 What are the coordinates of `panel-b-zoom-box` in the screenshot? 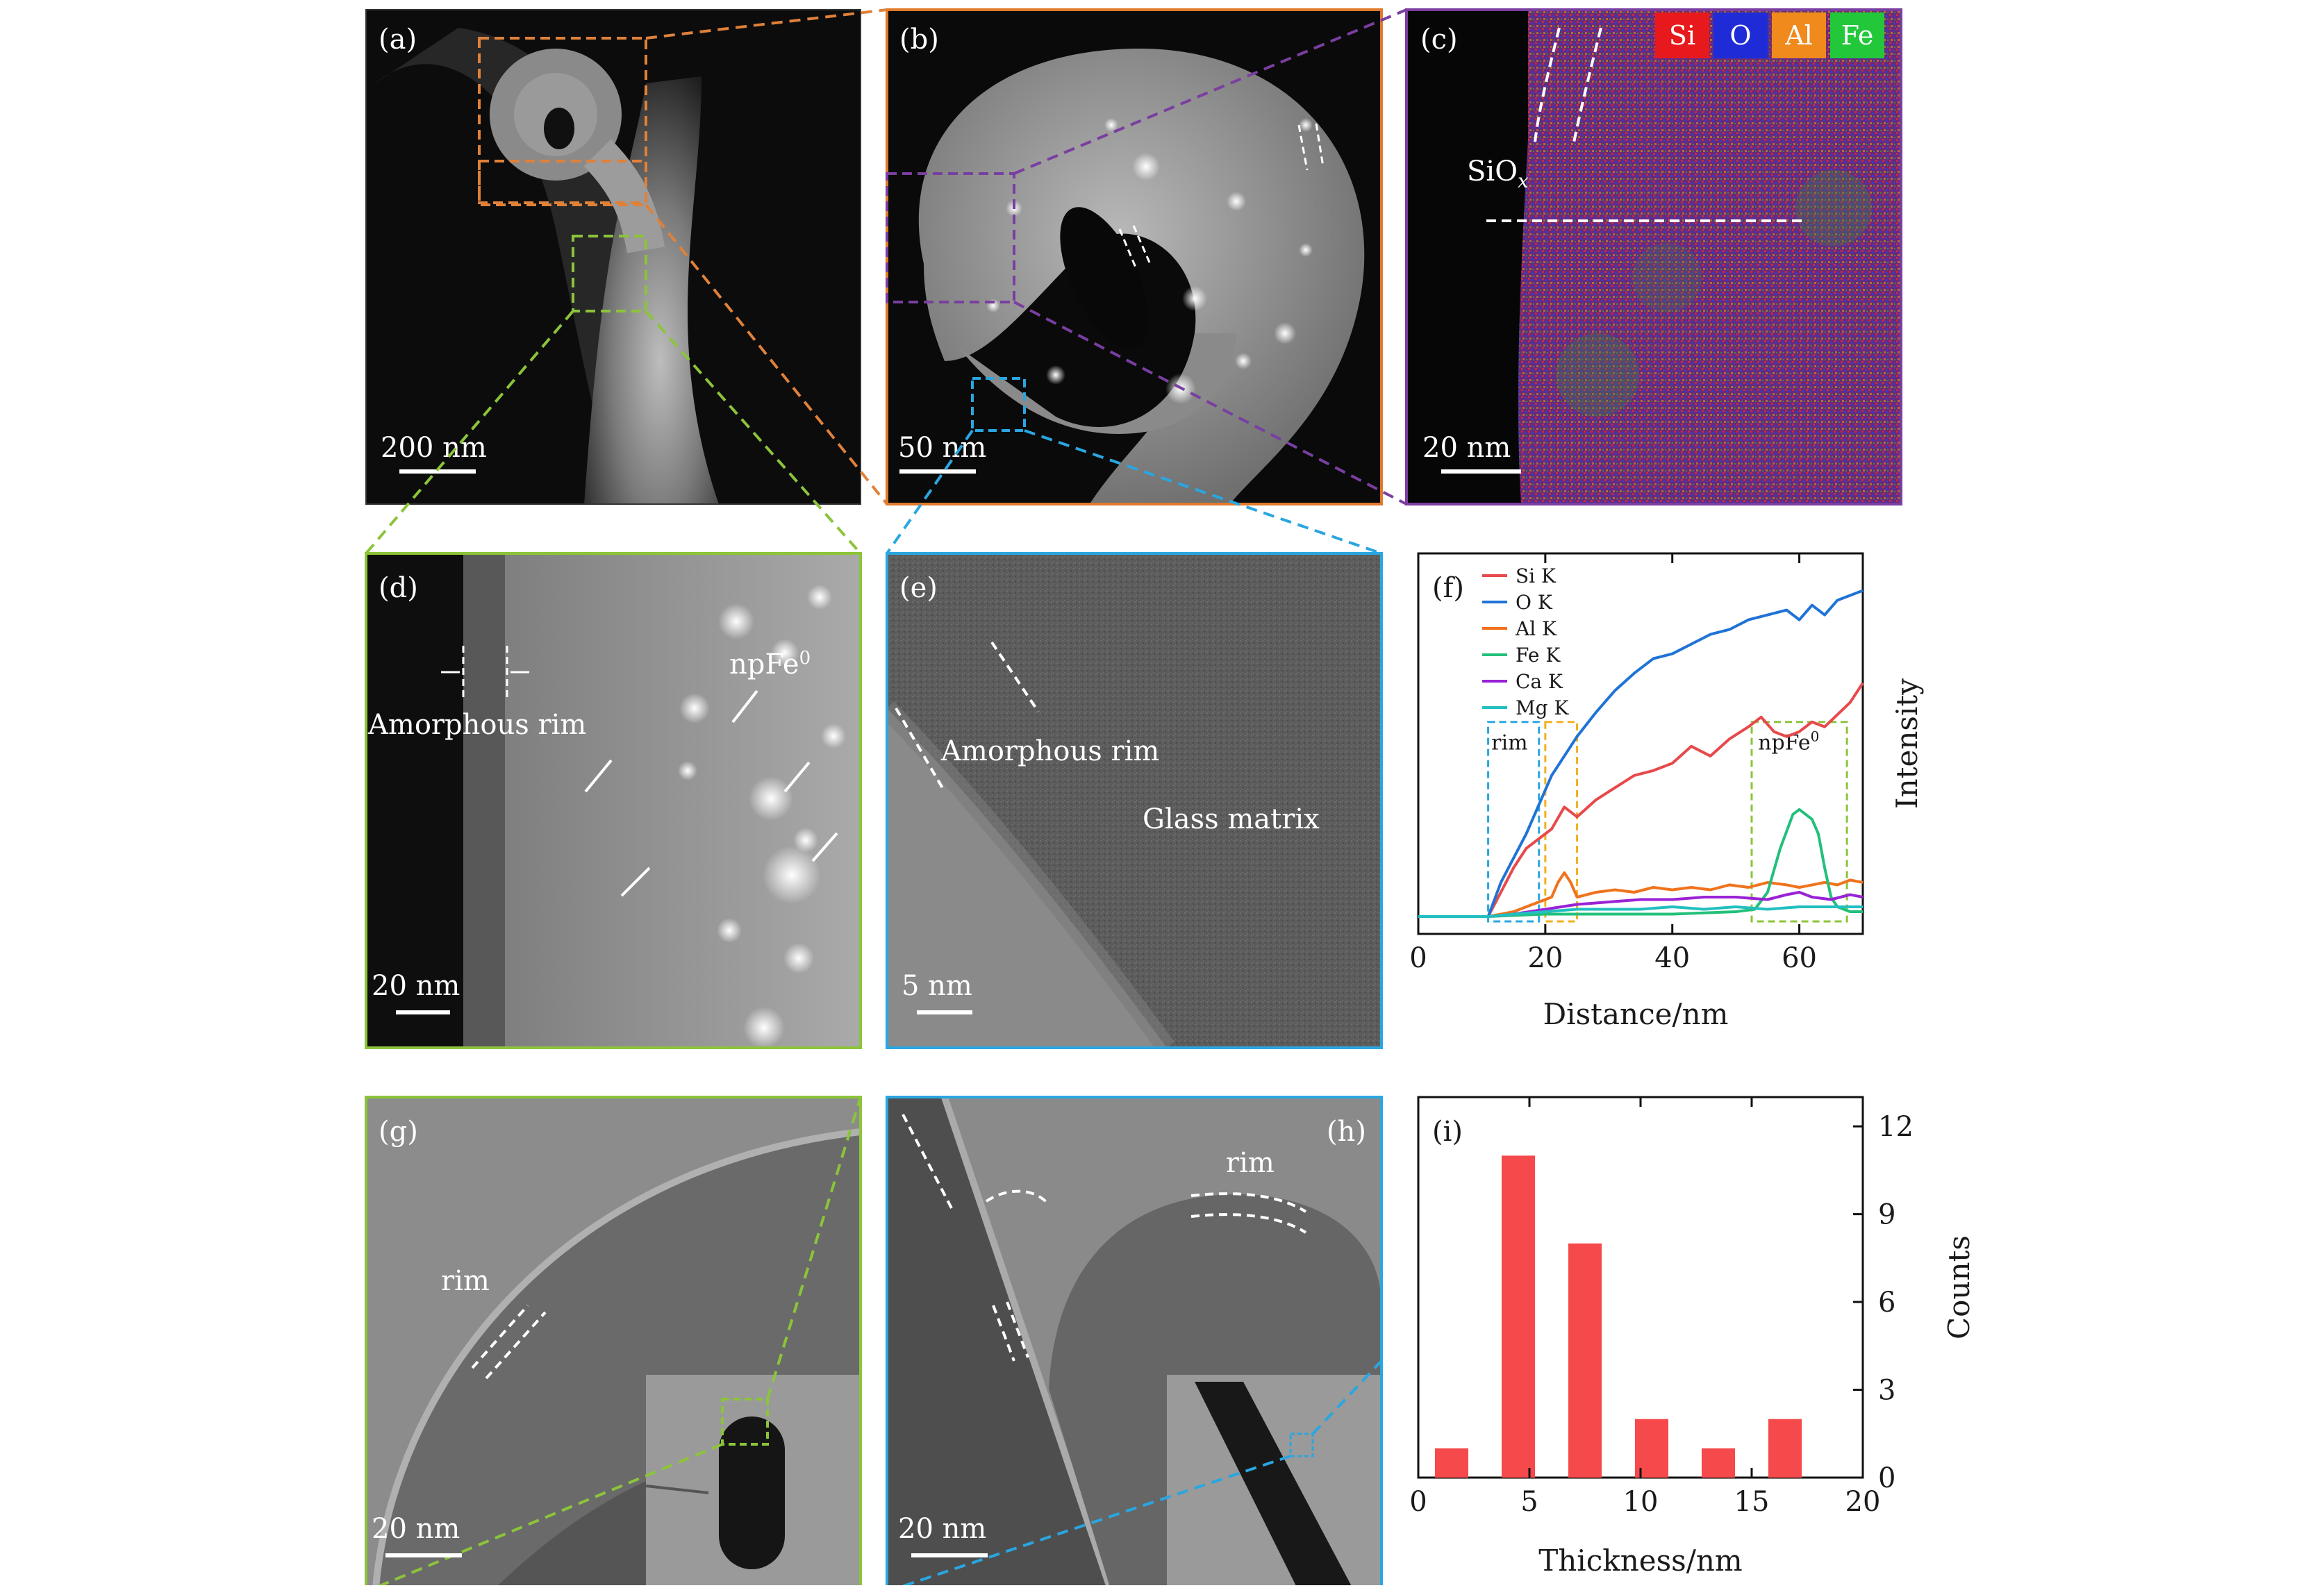 It's located at (950, 237).